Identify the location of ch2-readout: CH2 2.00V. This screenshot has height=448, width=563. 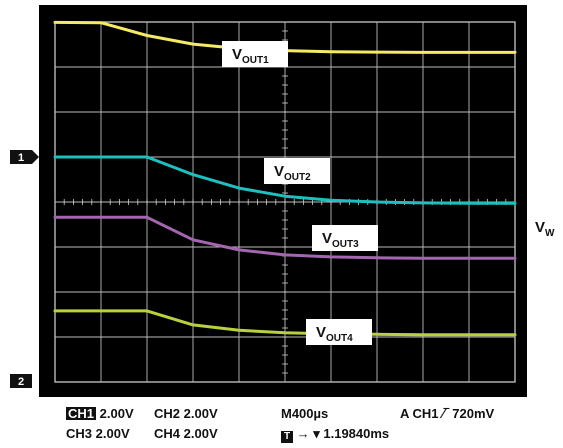
(186, 413).